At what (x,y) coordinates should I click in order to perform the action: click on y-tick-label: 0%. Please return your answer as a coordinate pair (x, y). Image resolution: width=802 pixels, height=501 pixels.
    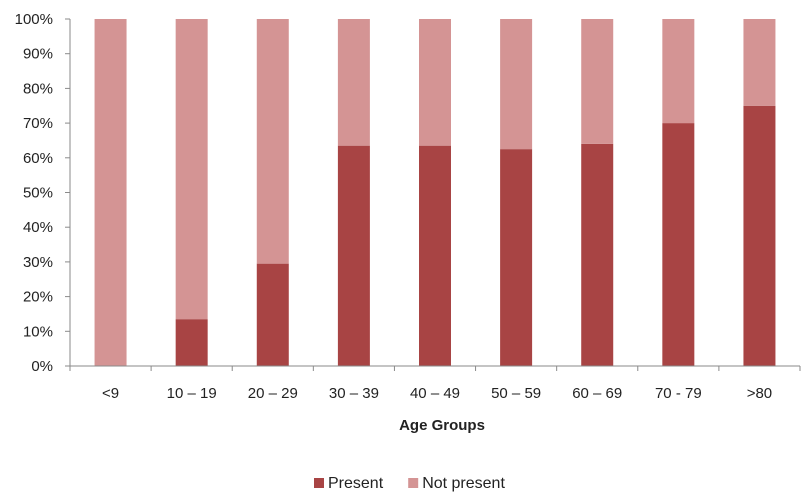
    Looking at the image, I should click on (42, 366).